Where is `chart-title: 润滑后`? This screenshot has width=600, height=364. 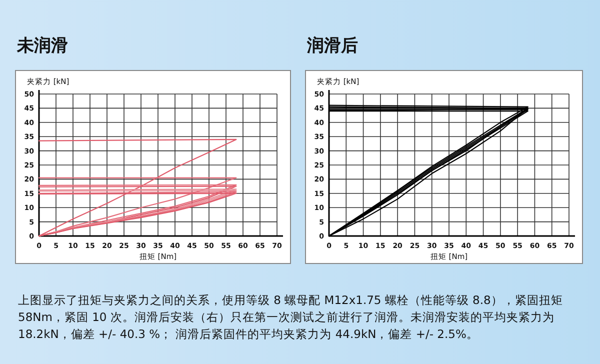
chart-title: 润滑后 is located at coordinates (332, 46).